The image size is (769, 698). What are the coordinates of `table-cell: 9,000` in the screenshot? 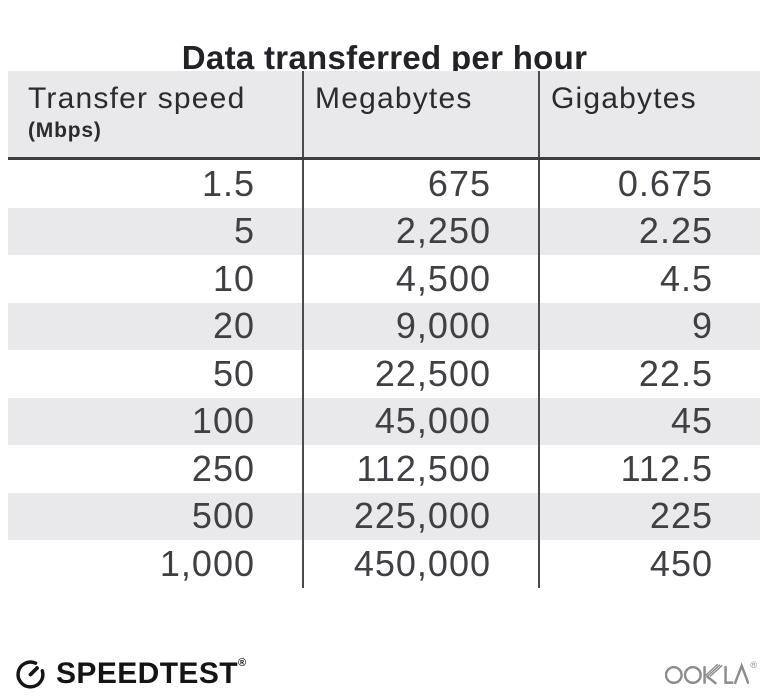 It's located at (420, 326).